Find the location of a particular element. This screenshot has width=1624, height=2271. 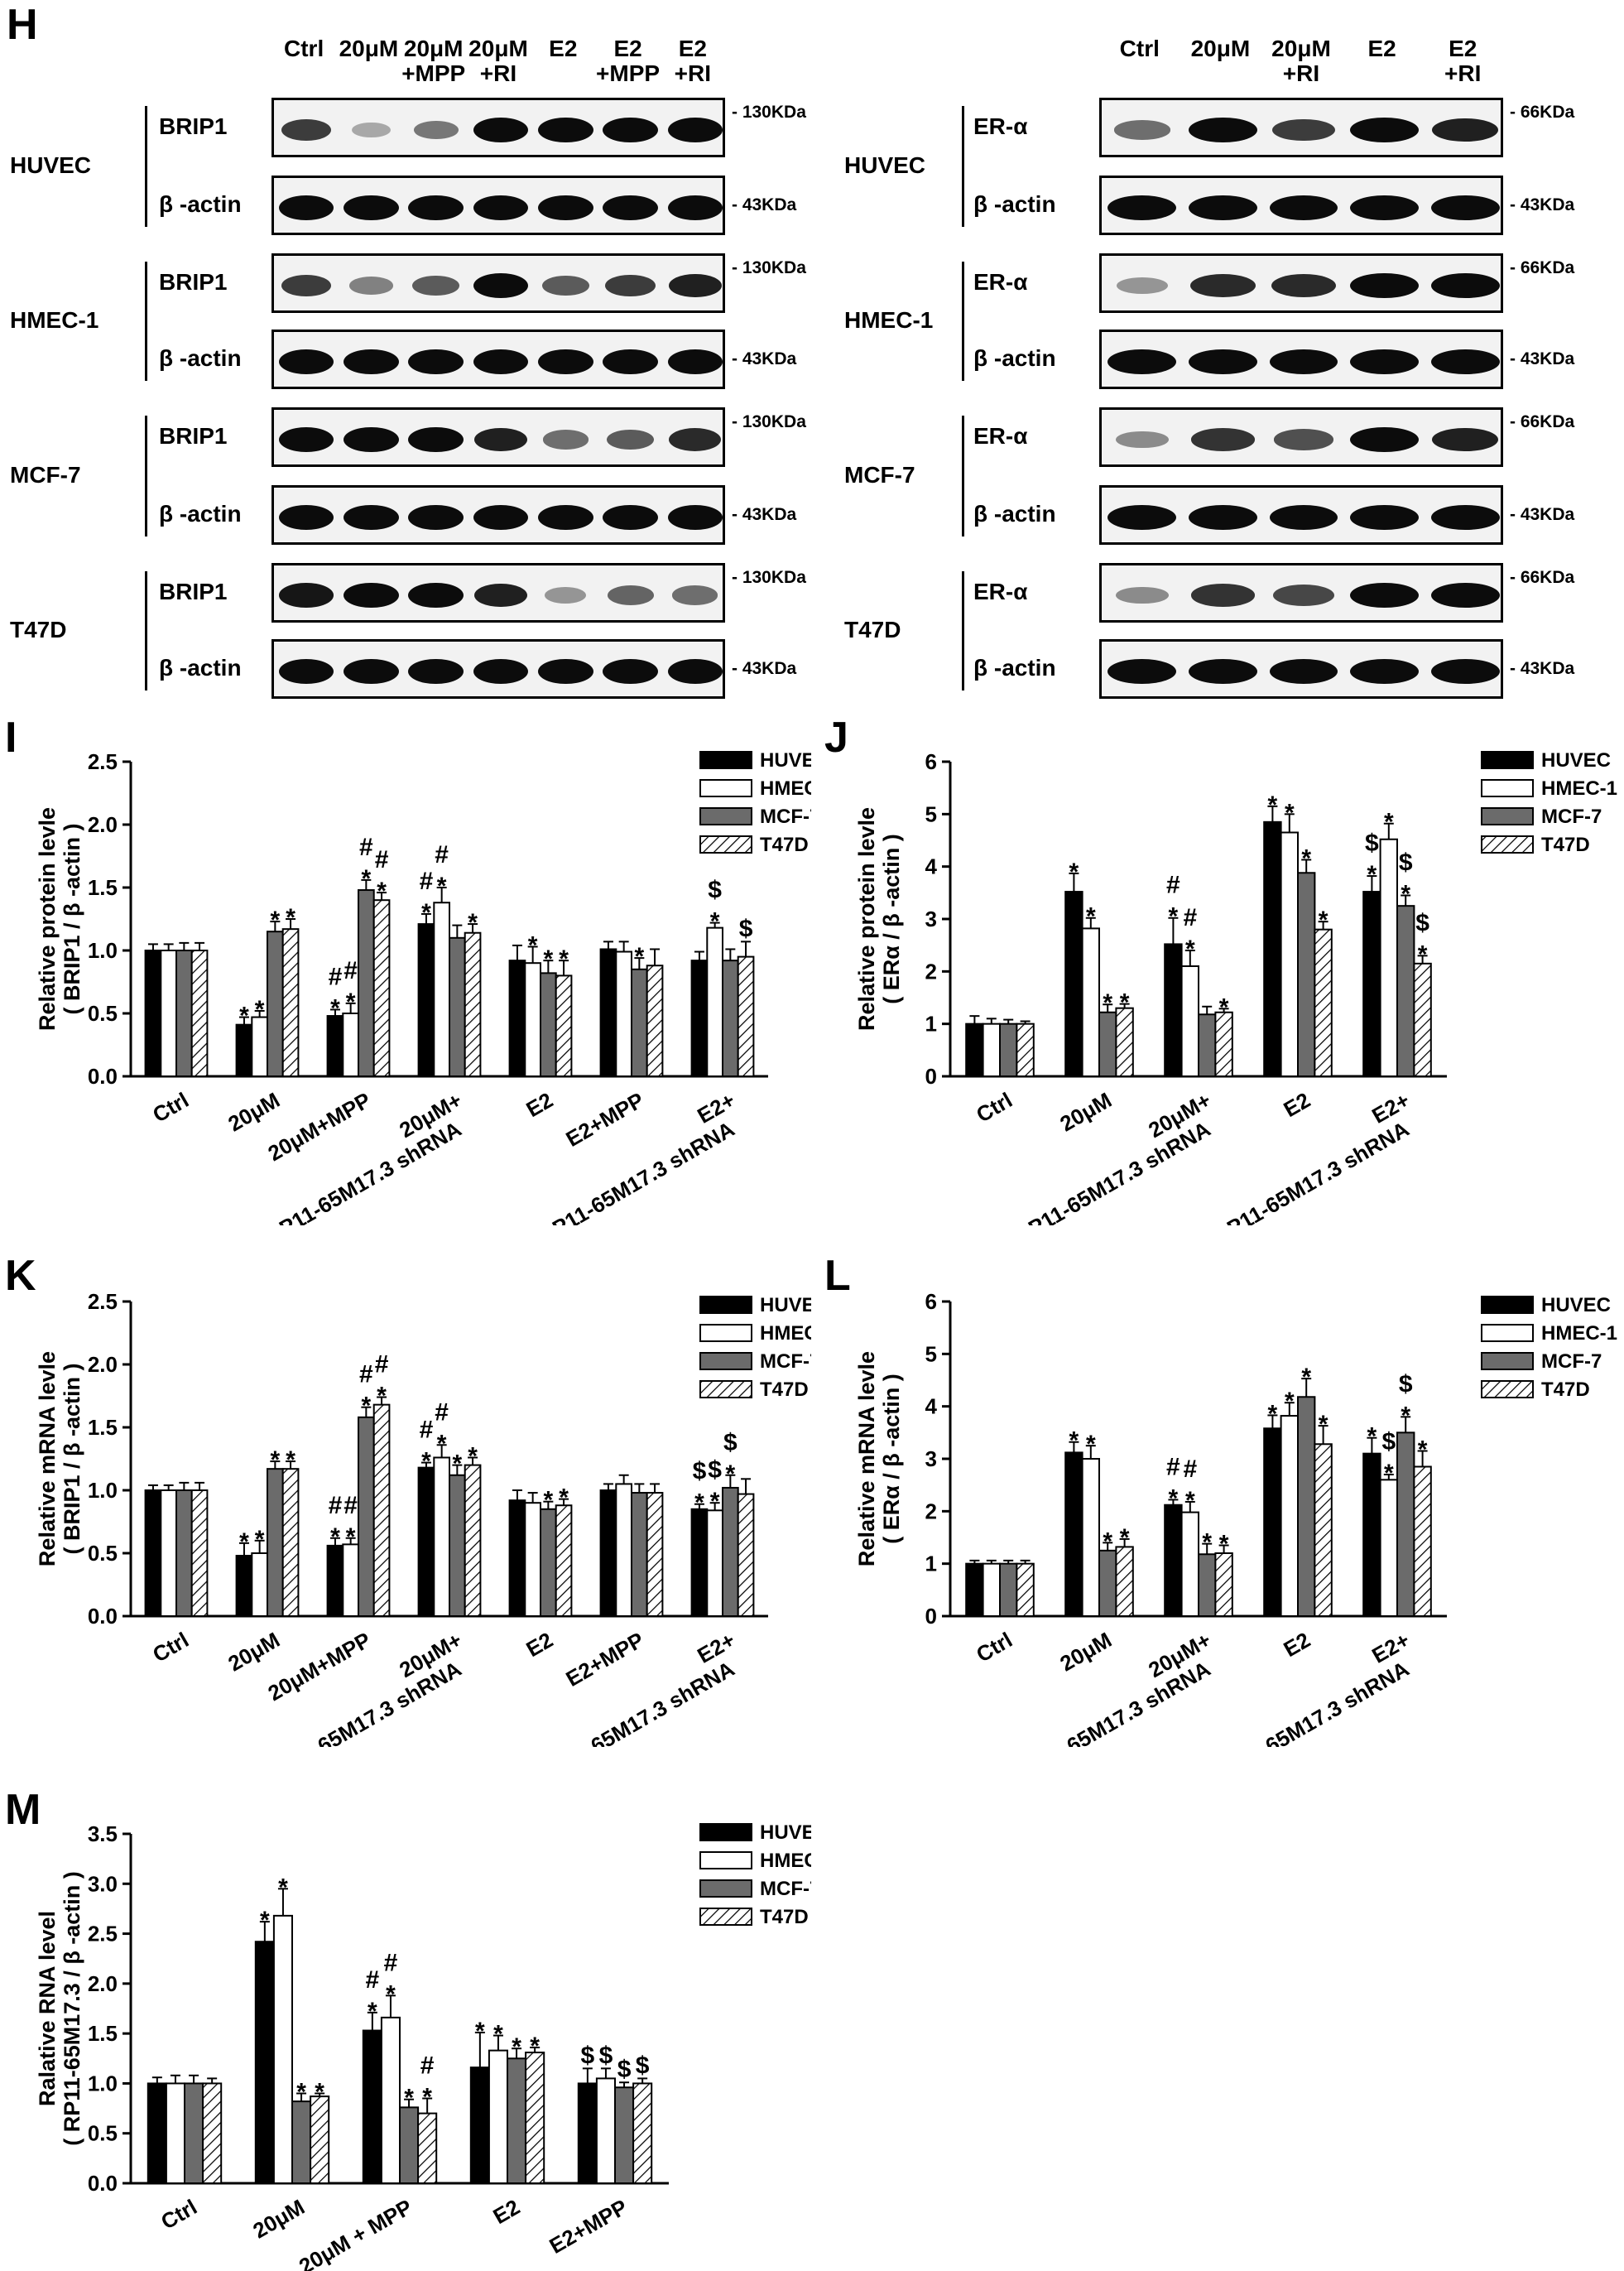

cell-line-label: HUVEC is located at coordinates (51, 165).